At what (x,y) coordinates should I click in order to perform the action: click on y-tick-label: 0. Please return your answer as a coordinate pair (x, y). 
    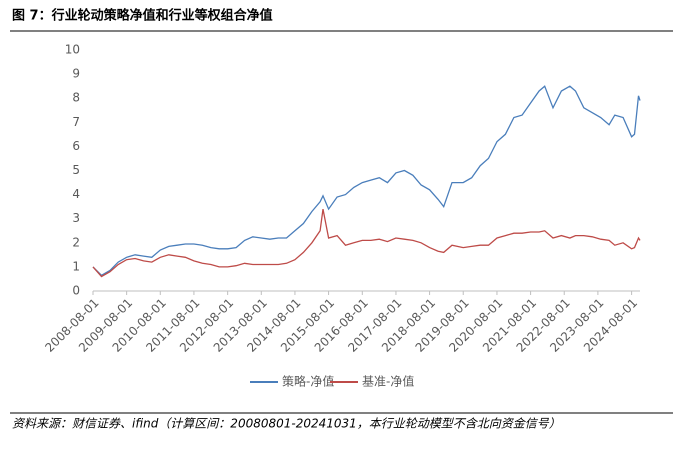
    Looking at the image, I should click on (76, 291).